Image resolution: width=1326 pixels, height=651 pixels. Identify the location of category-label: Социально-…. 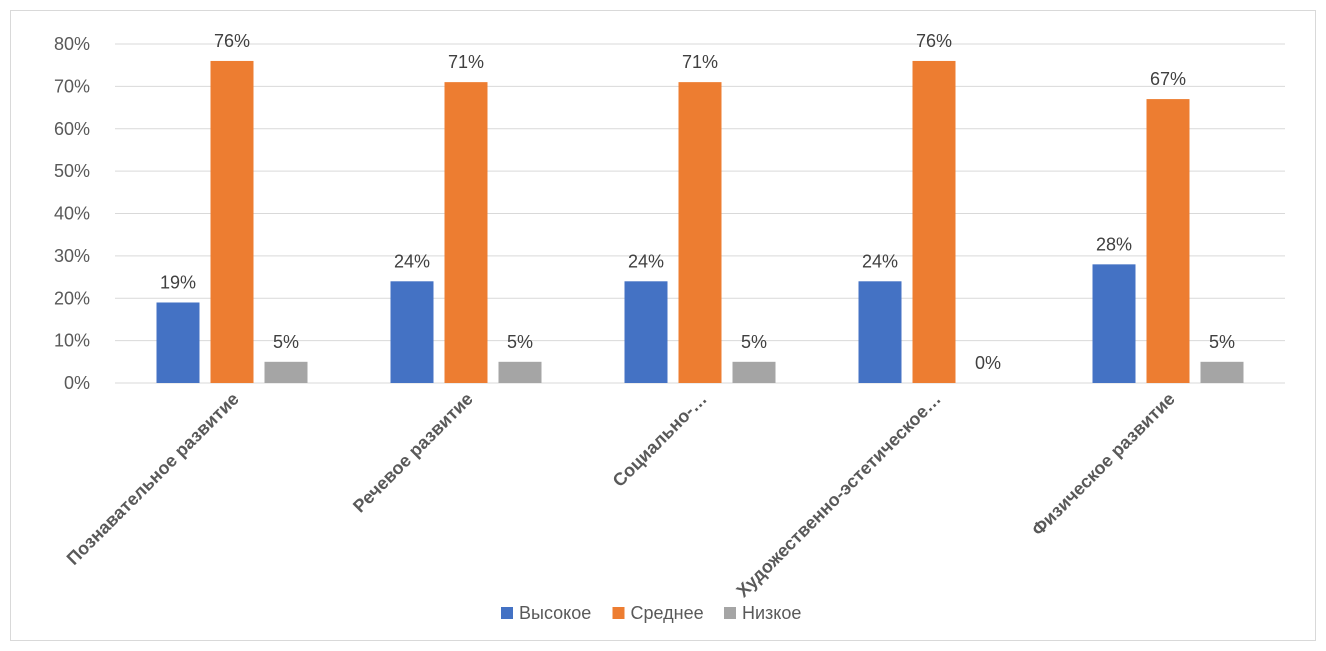
(660, 440).